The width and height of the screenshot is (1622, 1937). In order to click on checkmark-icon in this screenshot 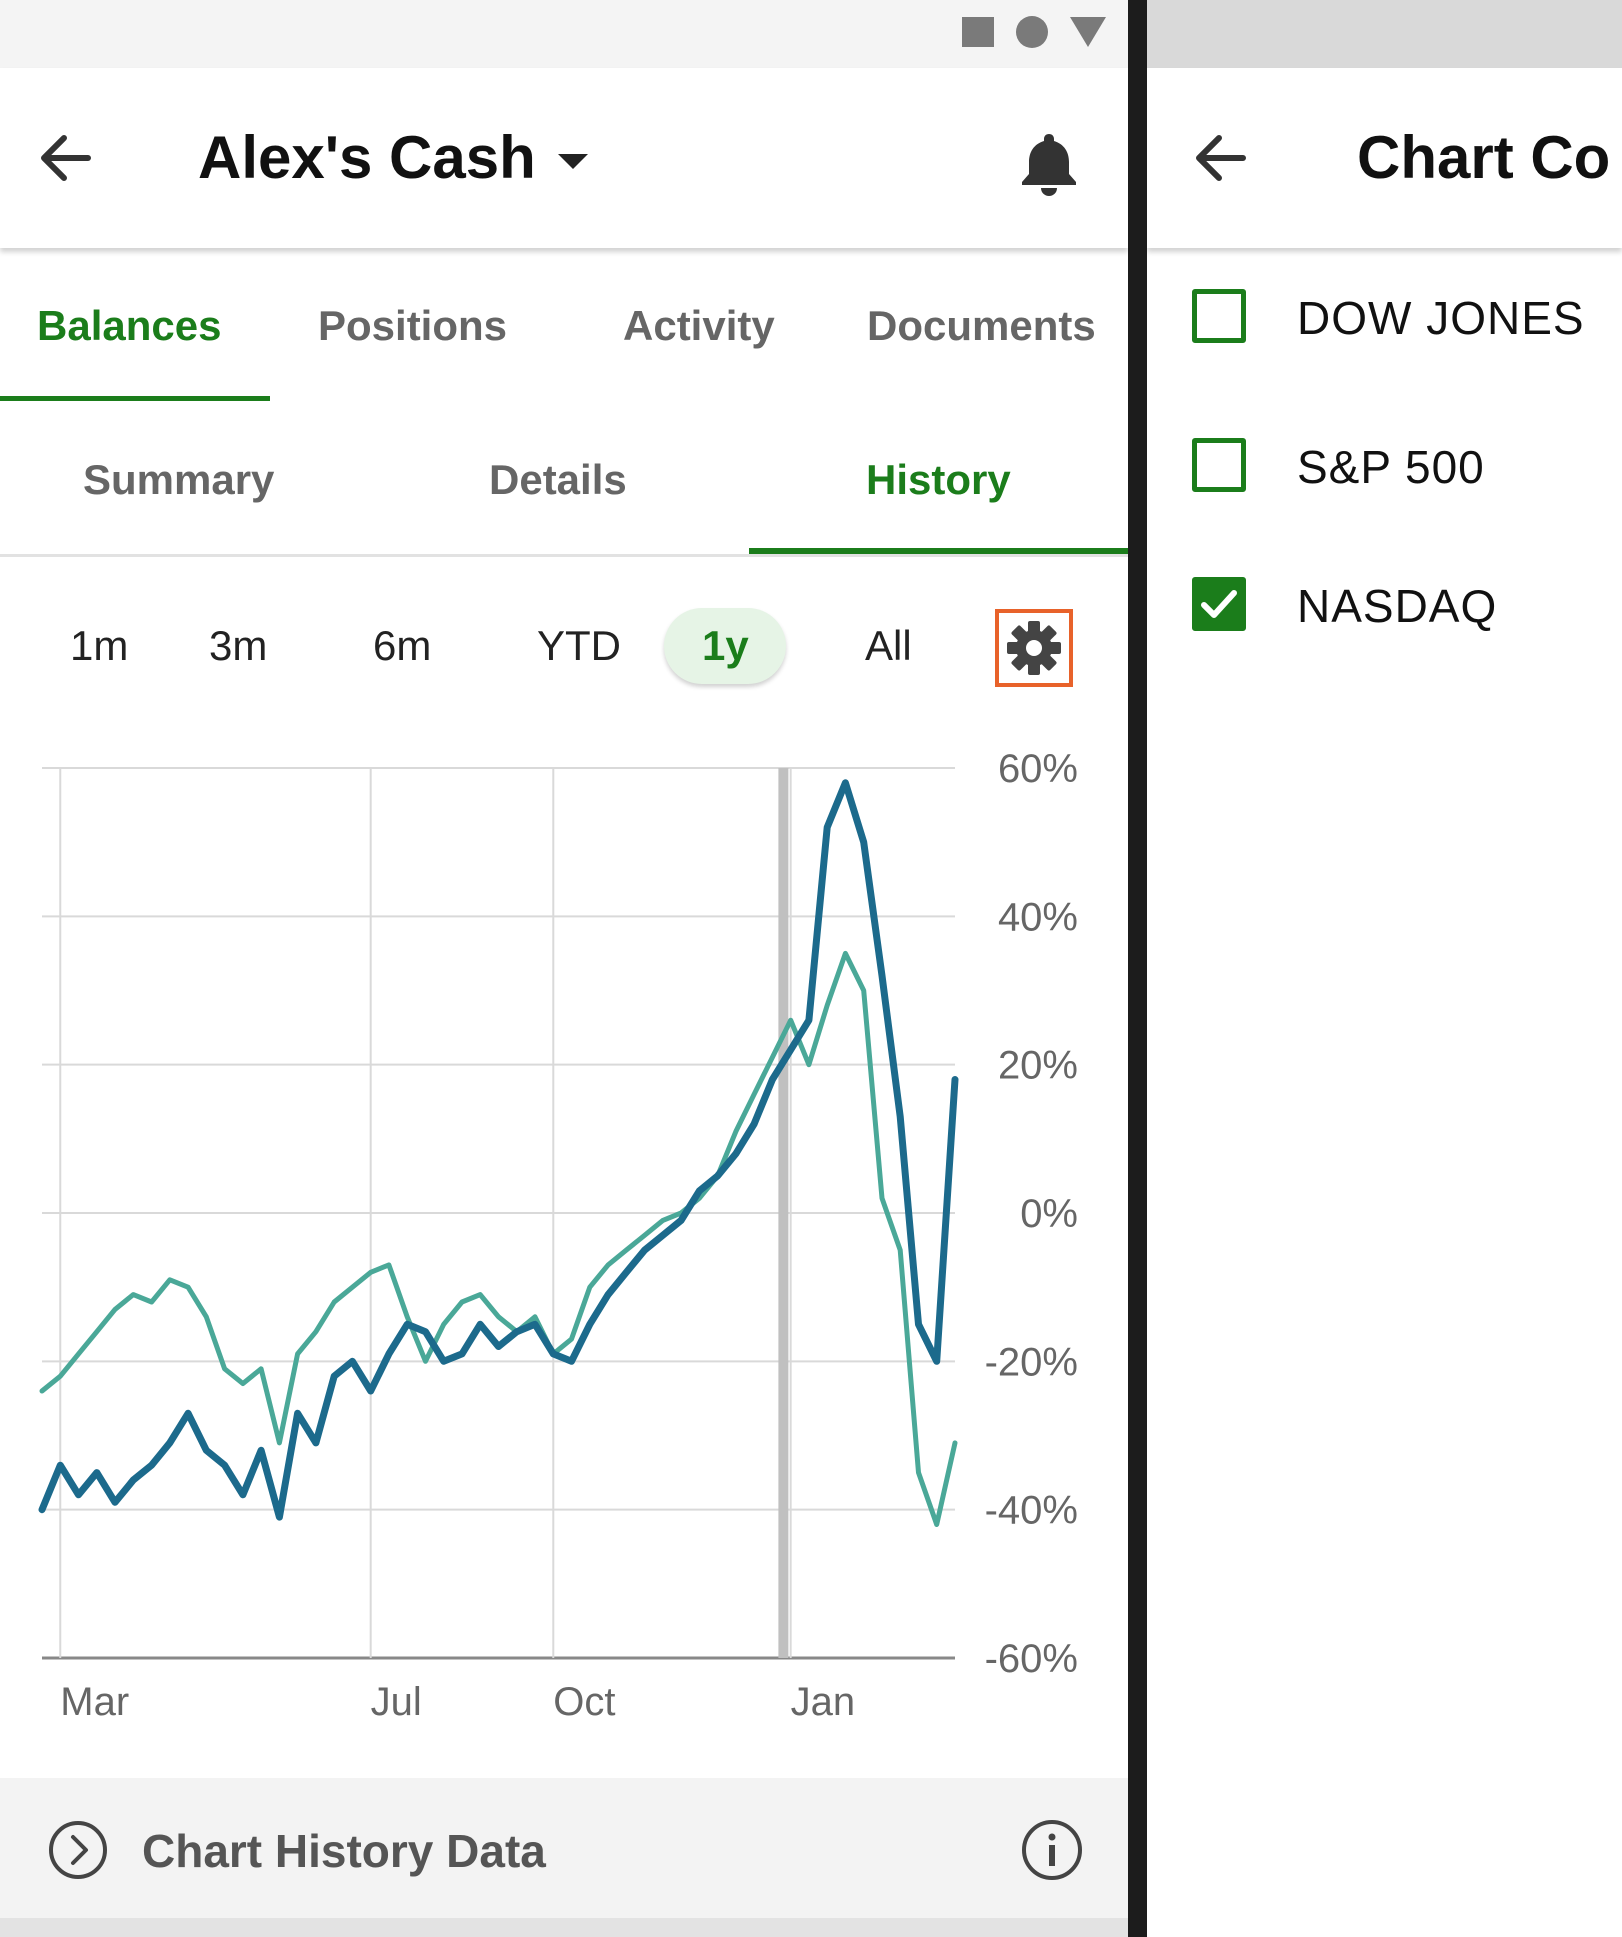, I will do `click(1219, 604)`.